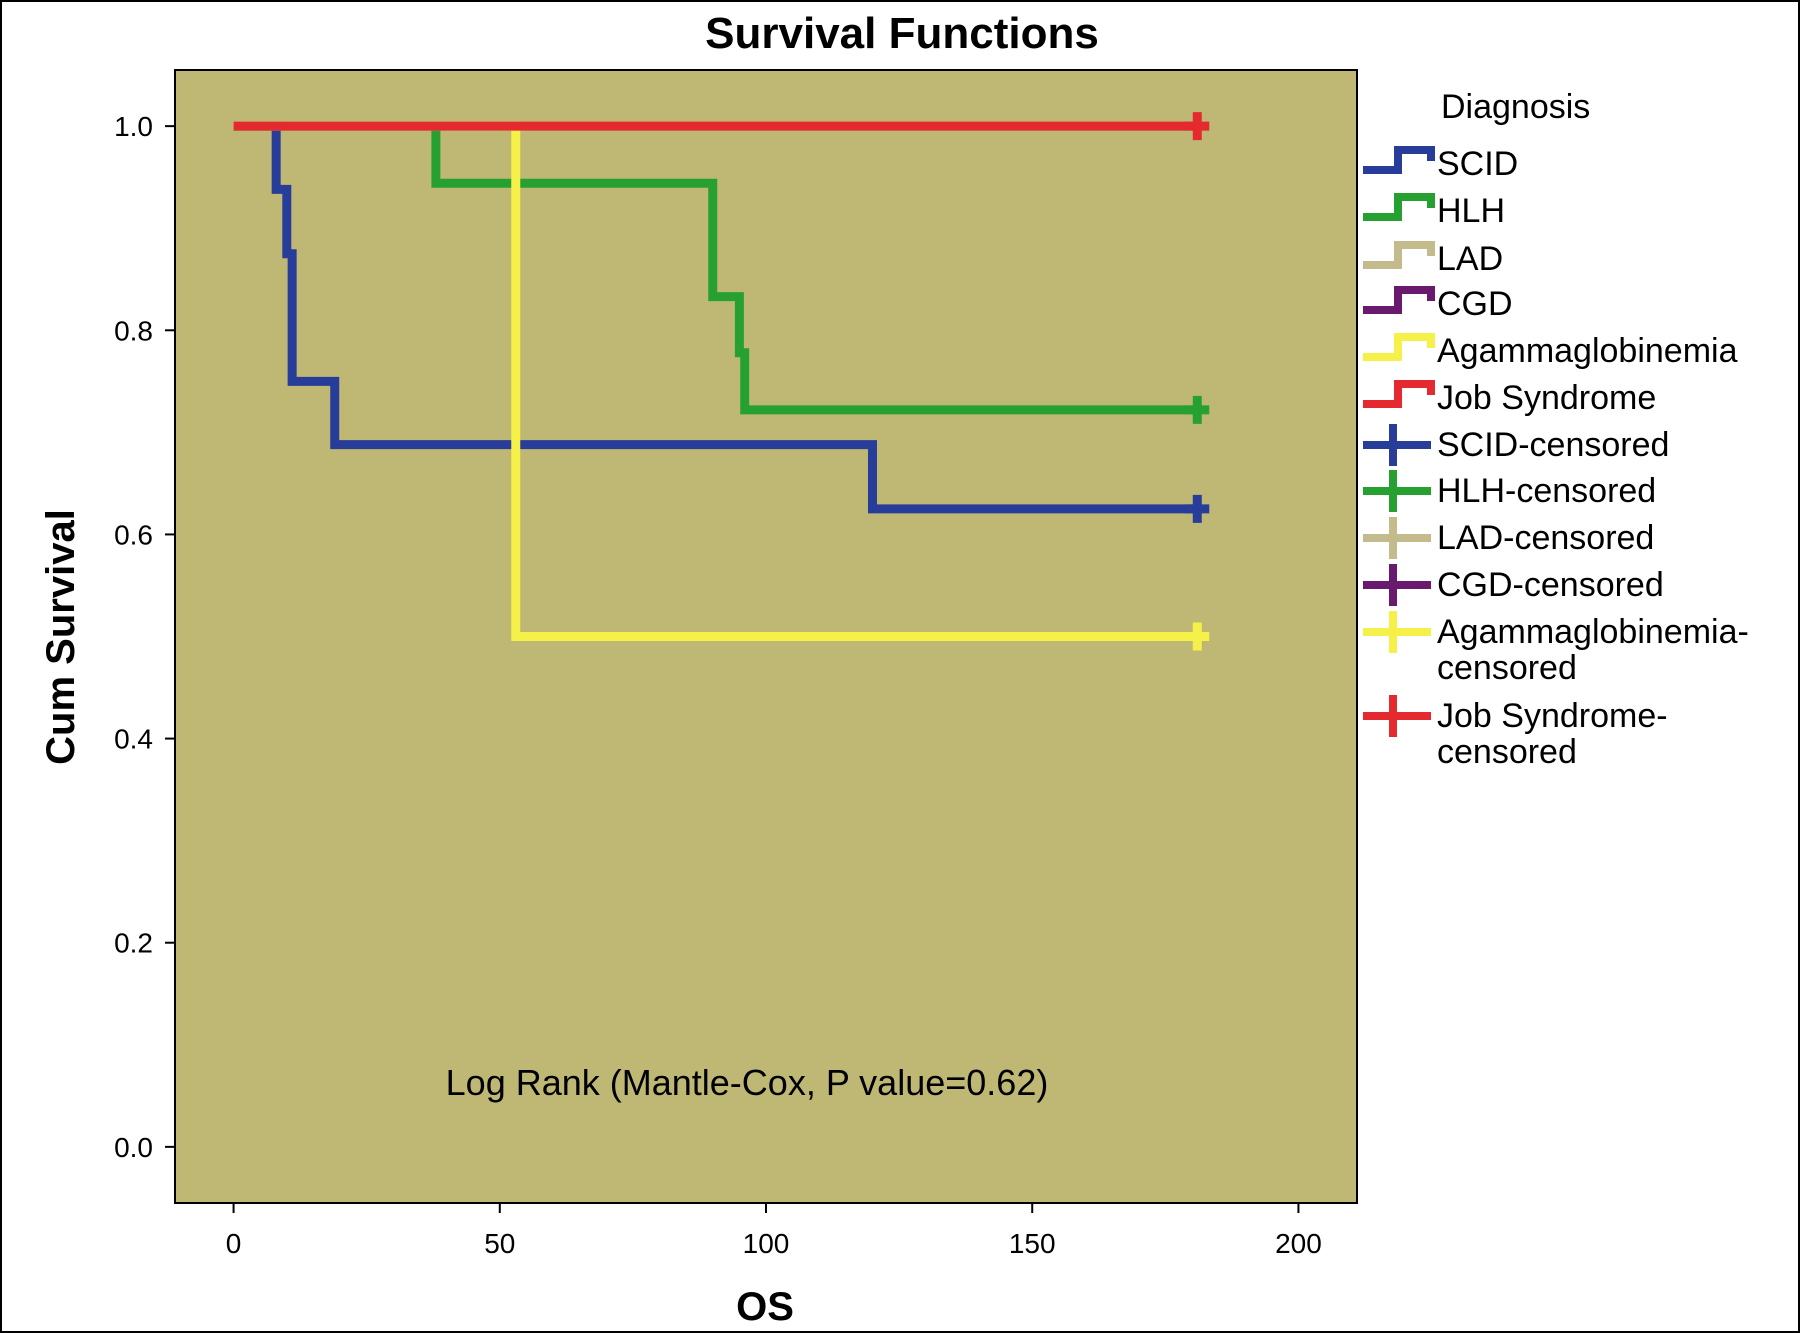 This screenshot has width=1800, height=1333. What do you see at coordinates (133, 943) in the screenshot?
I see `y-tick-label: 0.2` at bounding box center [133, 943].